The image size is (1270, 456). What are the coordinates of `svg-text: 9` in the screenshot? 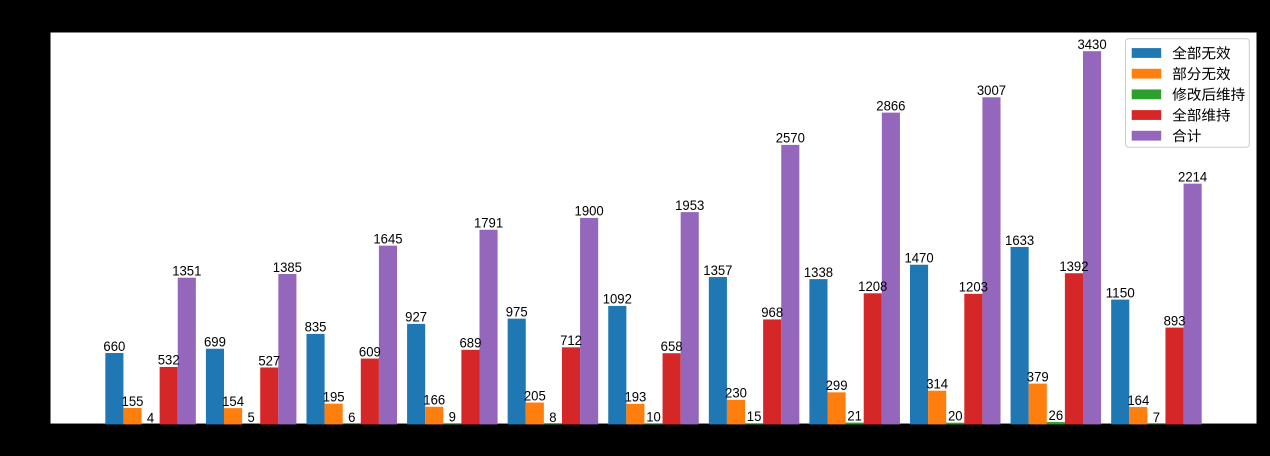 It's located at (452, 417).